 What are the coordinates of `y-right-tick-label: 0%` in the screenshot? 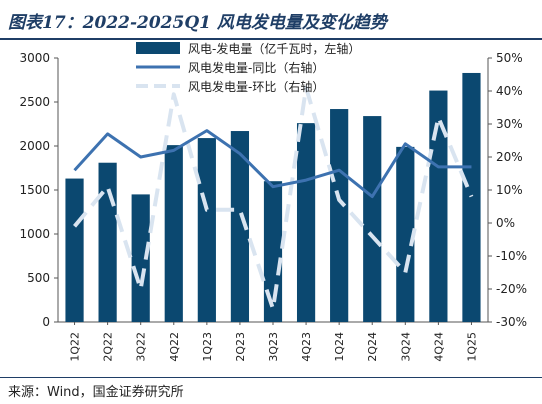 It's located at (505, 223).